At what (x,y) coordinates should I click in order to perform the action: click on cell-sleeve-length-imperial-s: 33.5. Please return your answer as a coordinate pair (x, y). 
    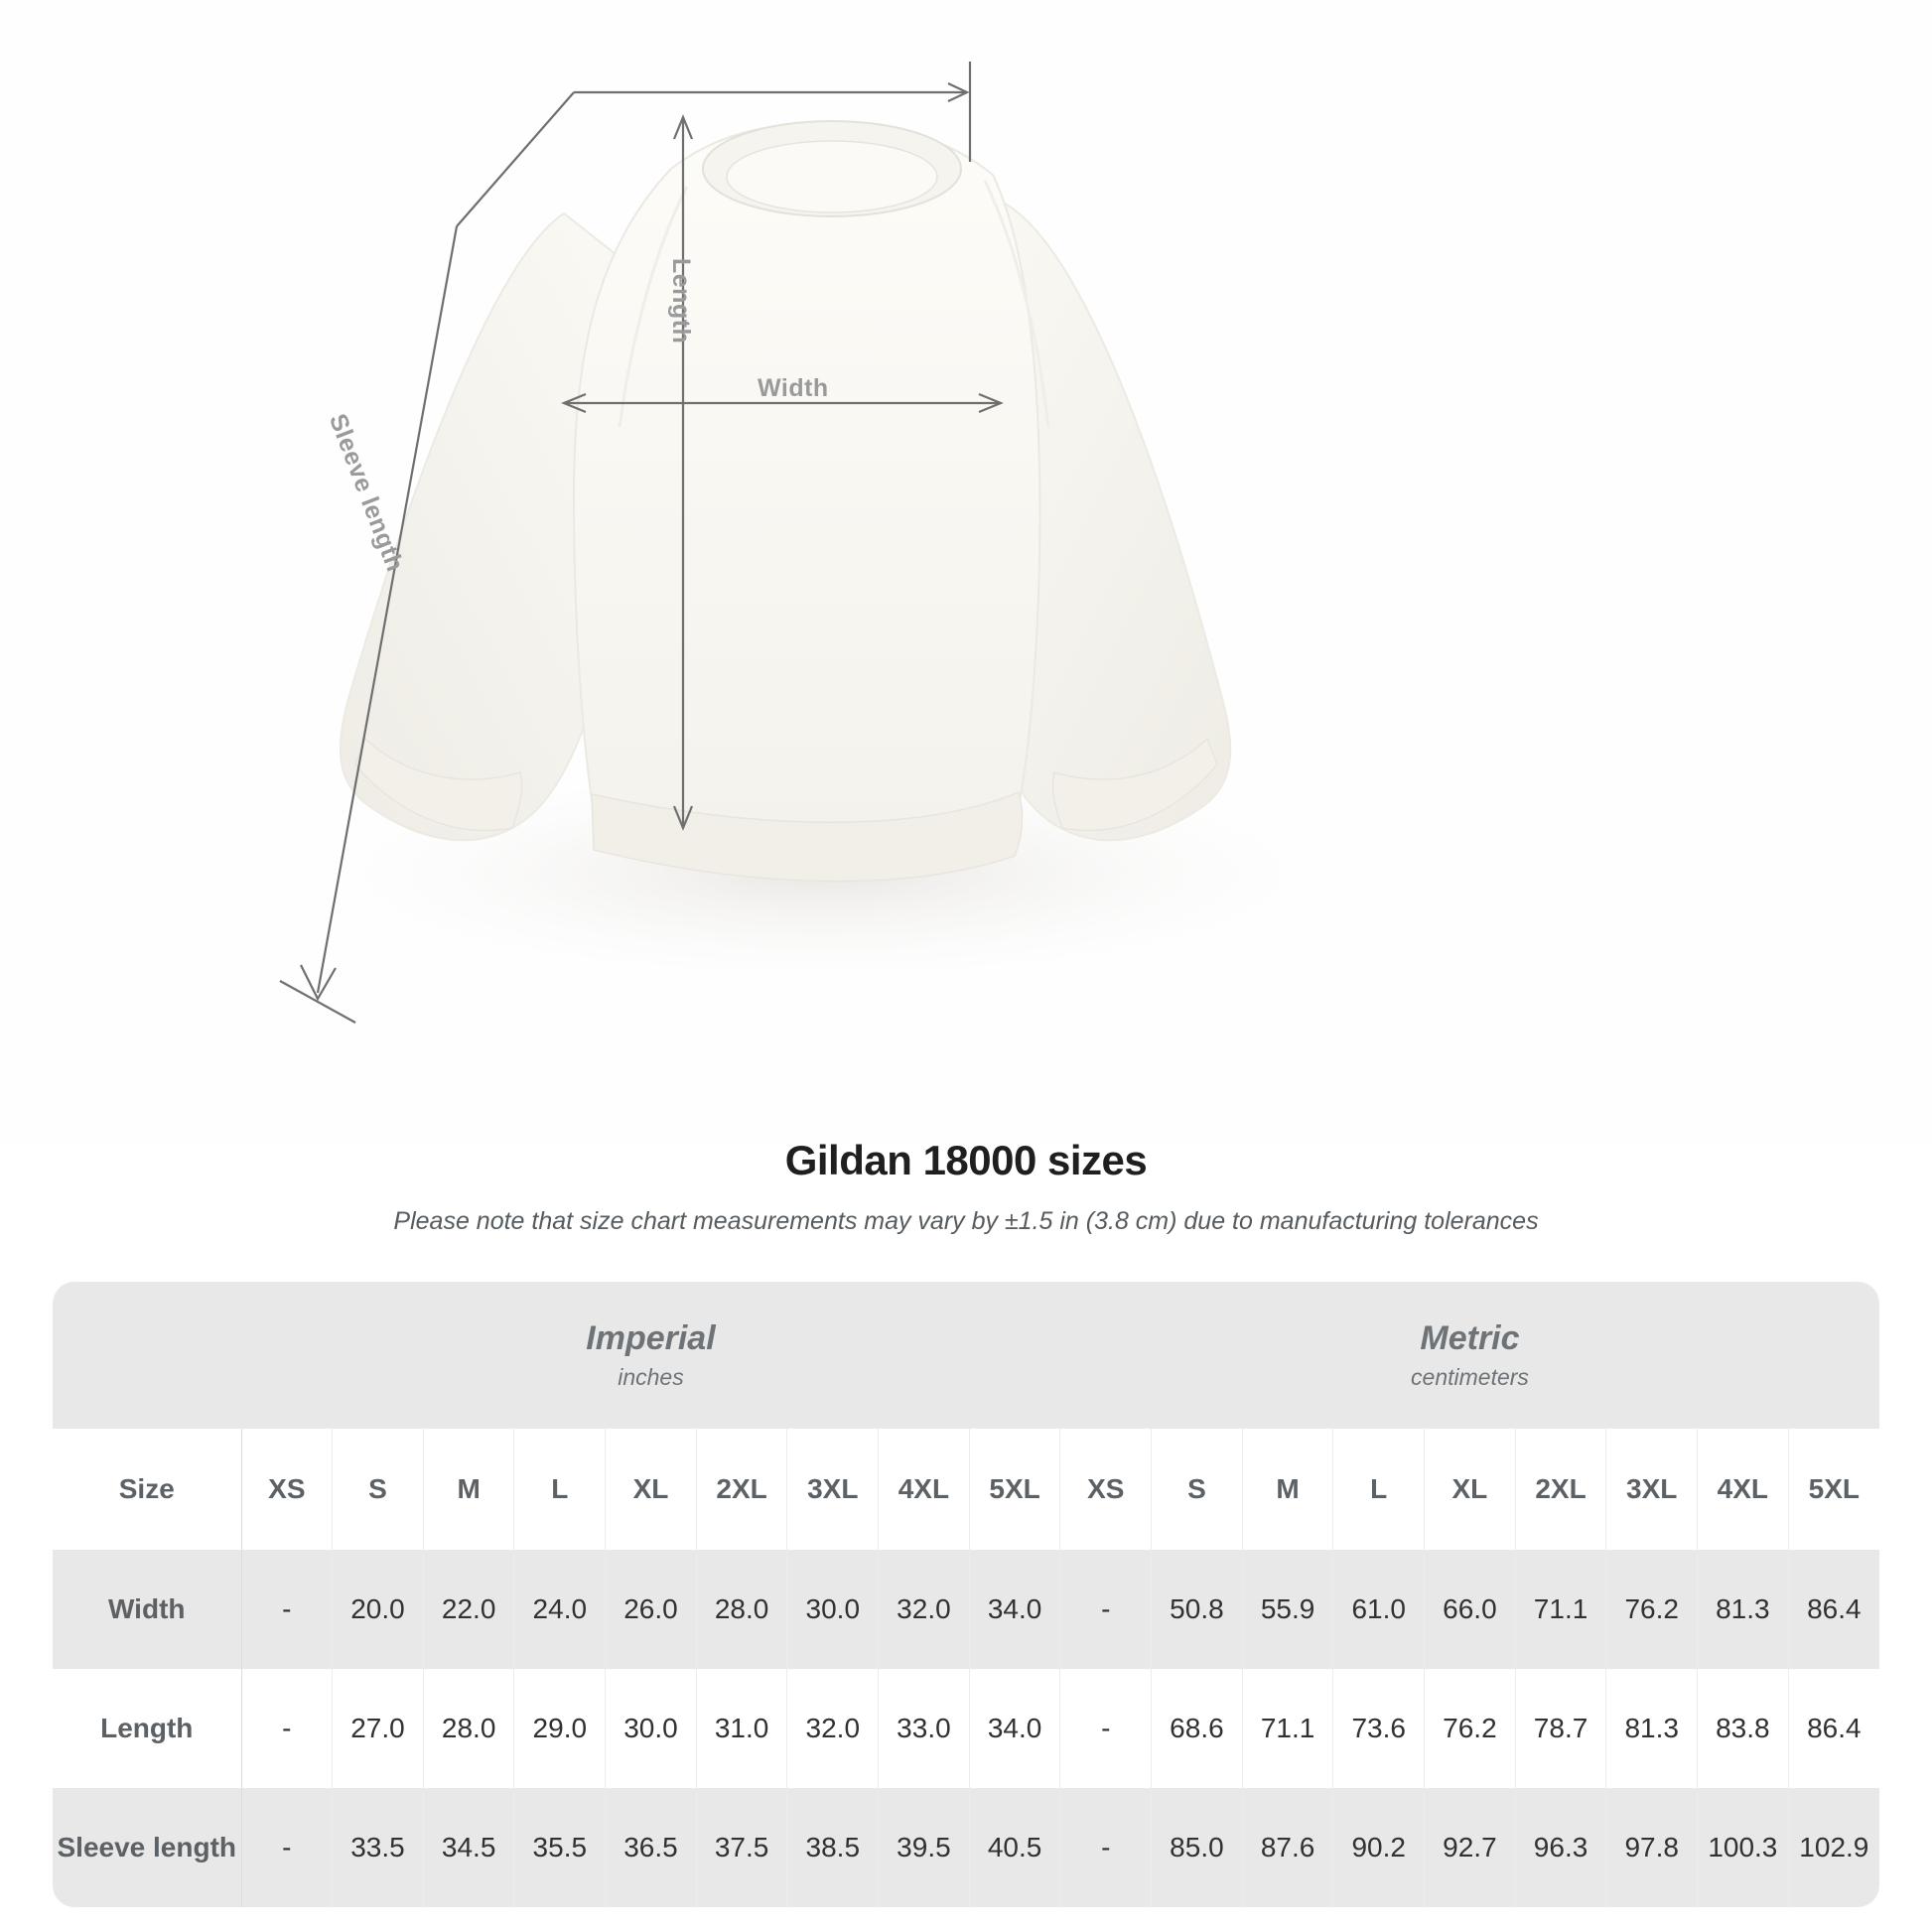
    Looking at the image, I should click on (378, 1847).